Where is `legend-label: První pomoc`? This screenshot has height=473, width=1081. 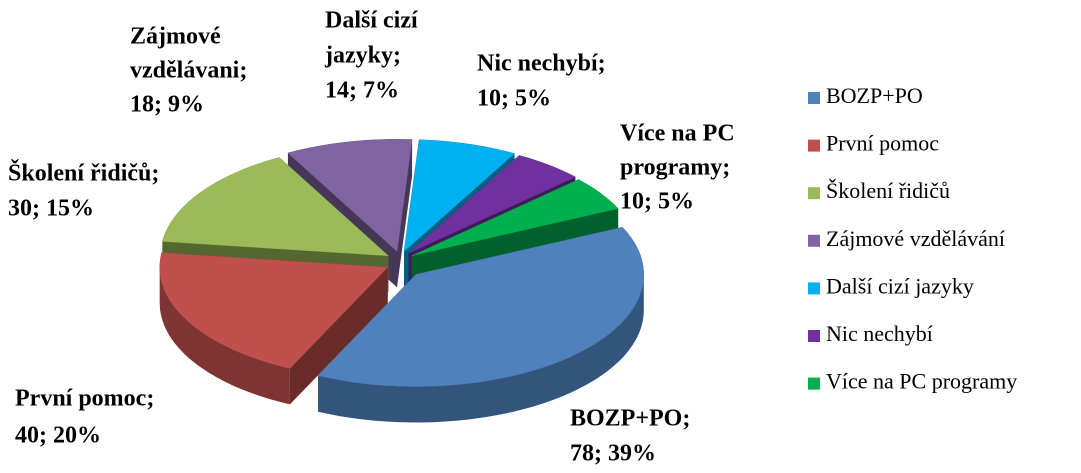 legend-label: První pomoc is located at coordinates (882, 143).